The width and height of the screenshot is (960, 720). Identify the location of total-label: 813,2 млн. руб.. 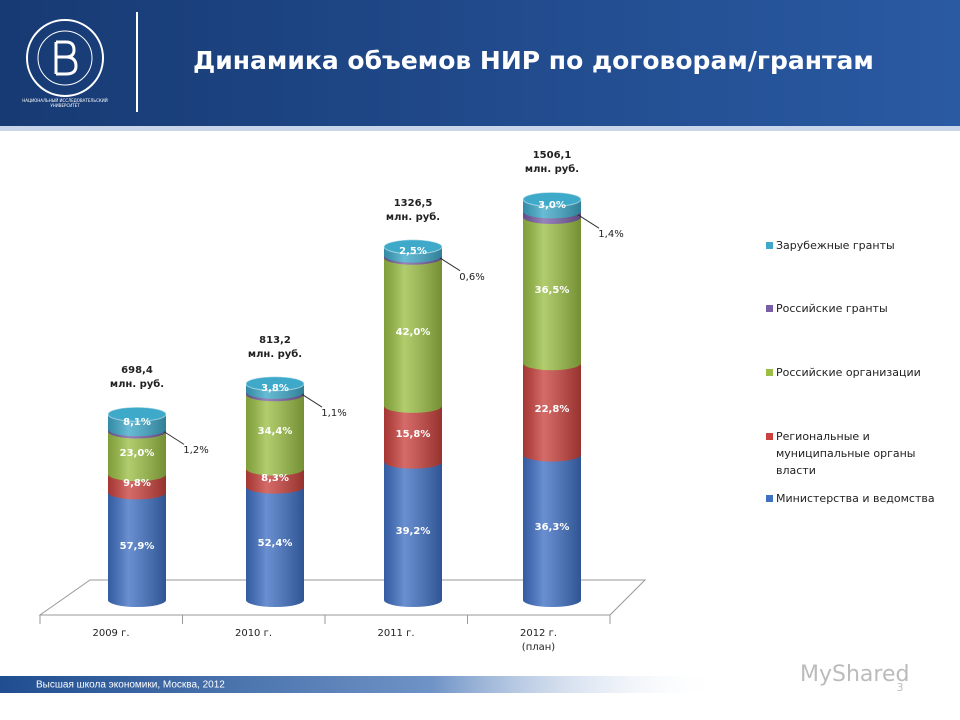
(275, 347).